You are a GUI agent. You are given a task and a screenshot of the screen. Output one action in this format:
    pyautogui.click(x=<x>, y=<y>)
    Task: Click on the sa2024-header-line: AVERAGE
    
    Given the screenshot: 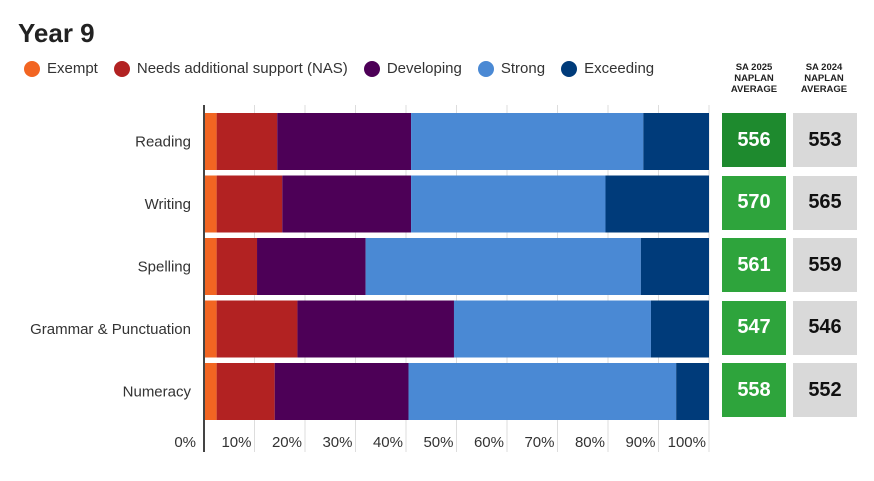 What is the action you would take?
    pyautogui.click(x=824, y=89)
    